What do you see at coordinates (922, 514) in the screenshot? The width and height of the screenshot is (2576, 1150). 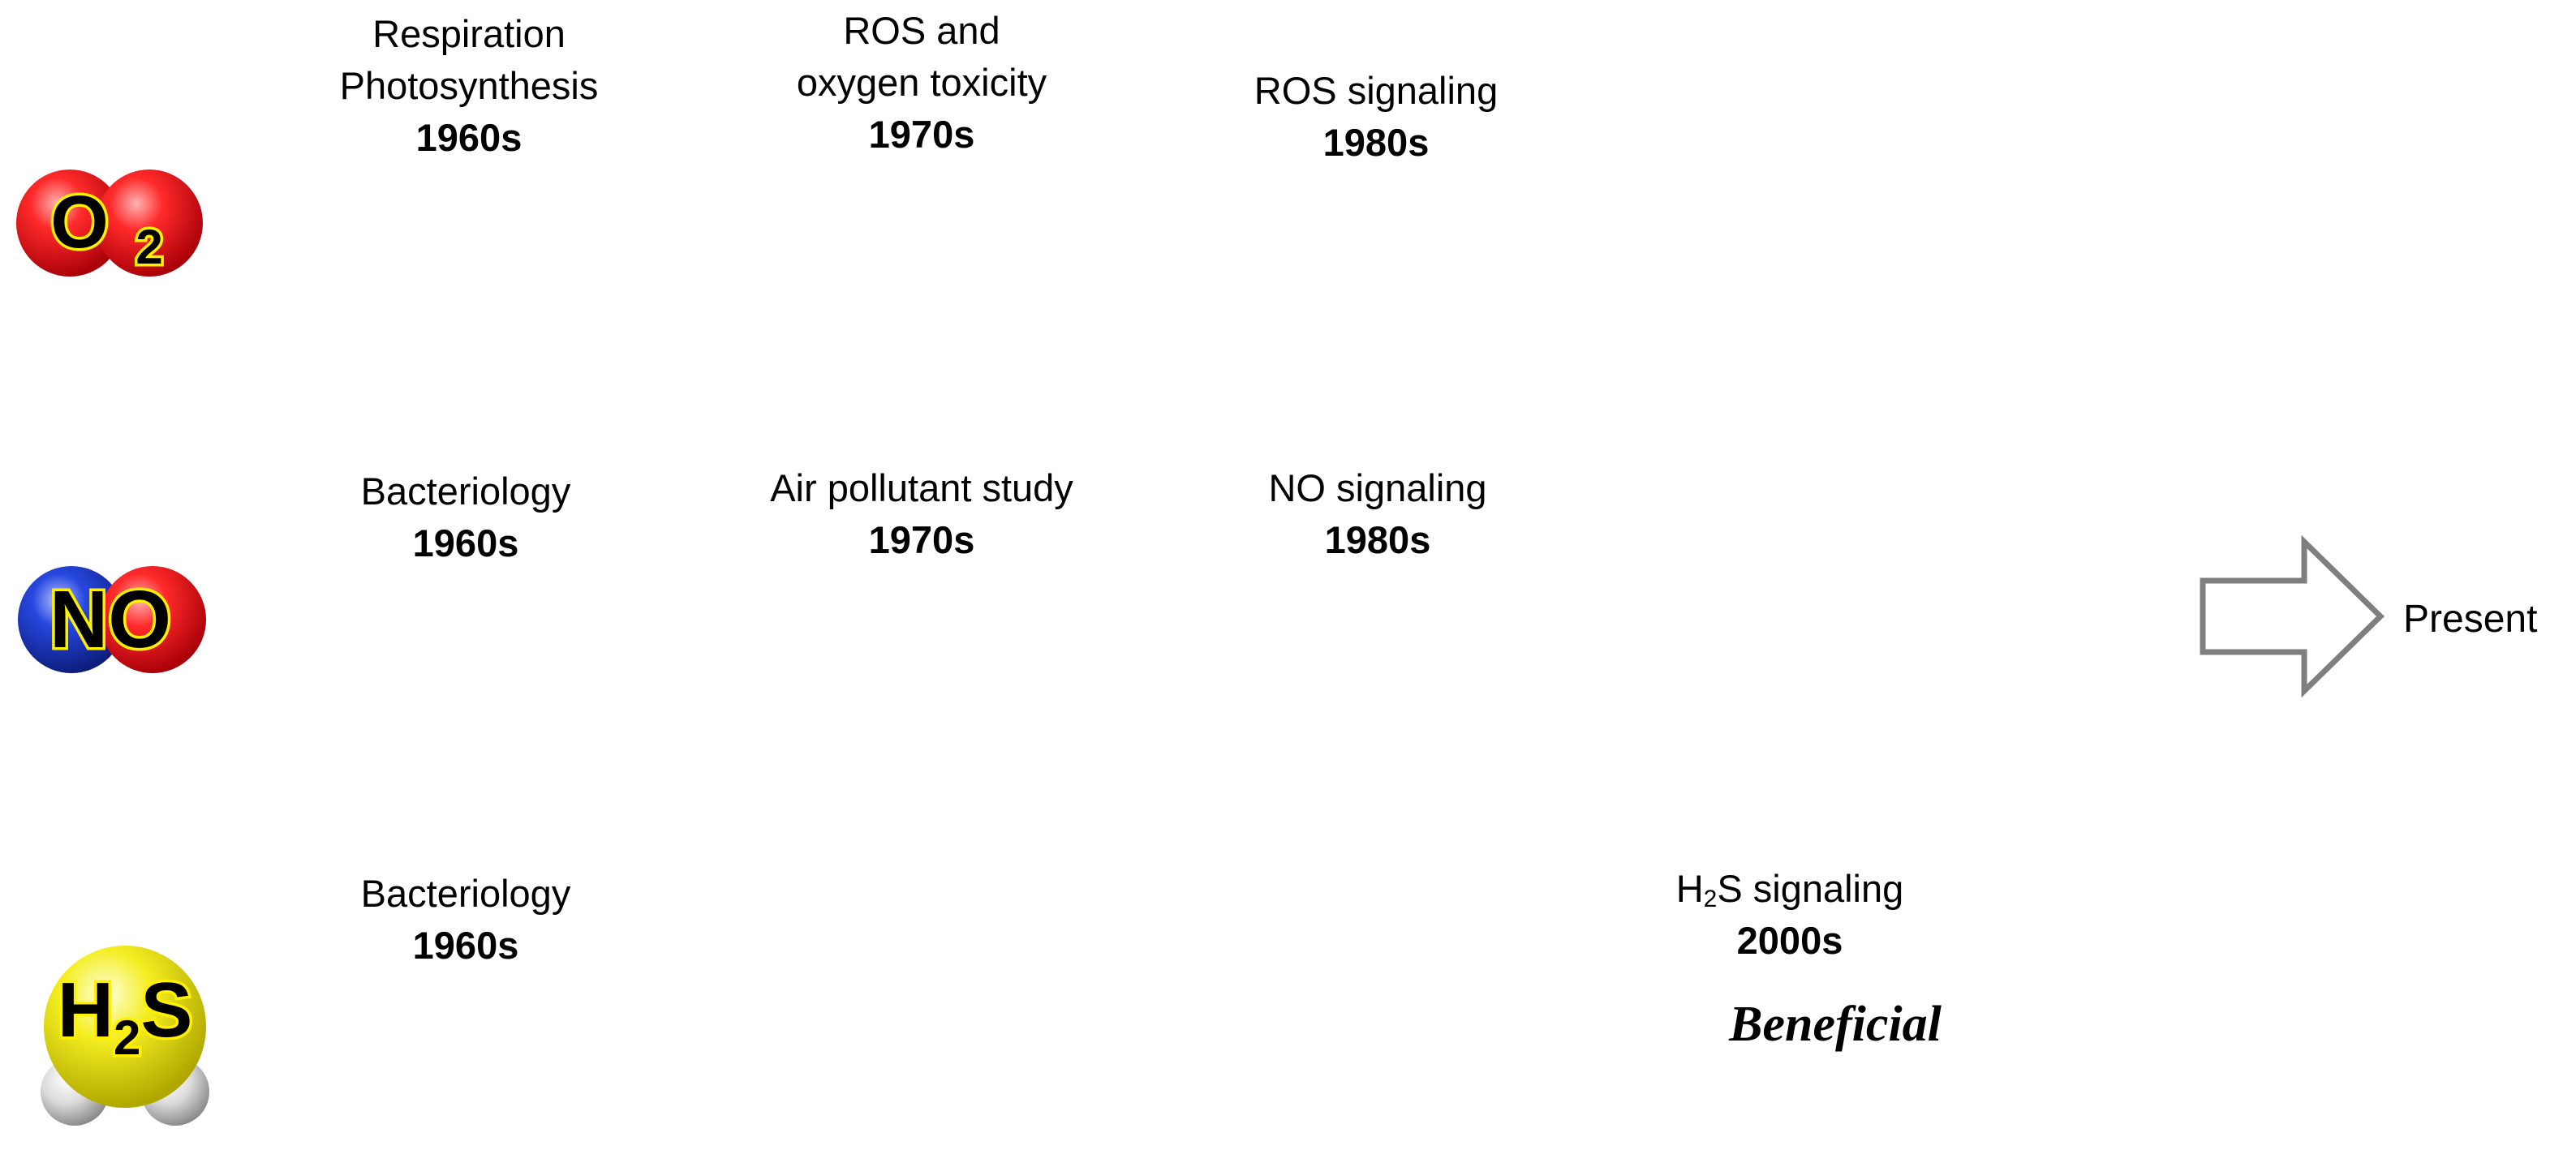 I see `no-1970s-label: Air pollutant study 1970s` at bounding box center [922, 514].